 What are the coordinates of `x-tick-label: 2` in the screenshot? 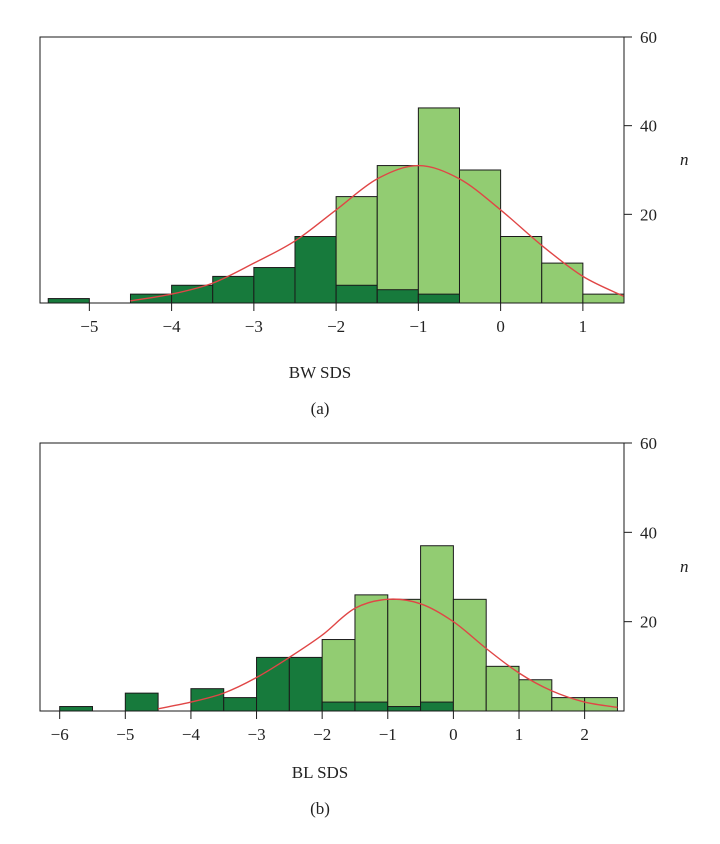 It's located at (584, 734).